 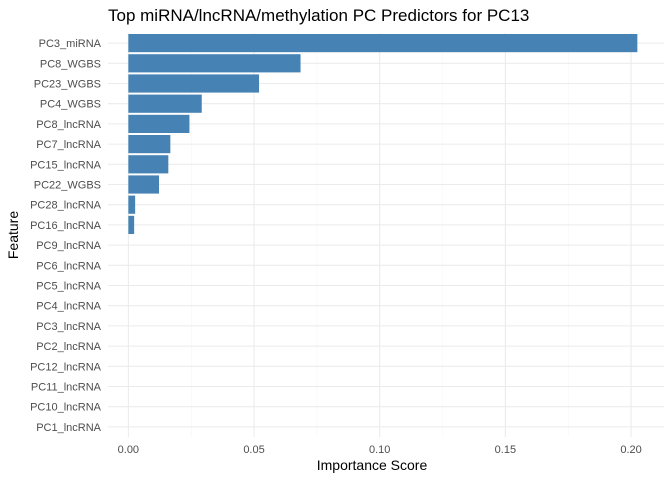 I want to click on y-tick-label: PC4_WGBS, so click(x=70, y=105).